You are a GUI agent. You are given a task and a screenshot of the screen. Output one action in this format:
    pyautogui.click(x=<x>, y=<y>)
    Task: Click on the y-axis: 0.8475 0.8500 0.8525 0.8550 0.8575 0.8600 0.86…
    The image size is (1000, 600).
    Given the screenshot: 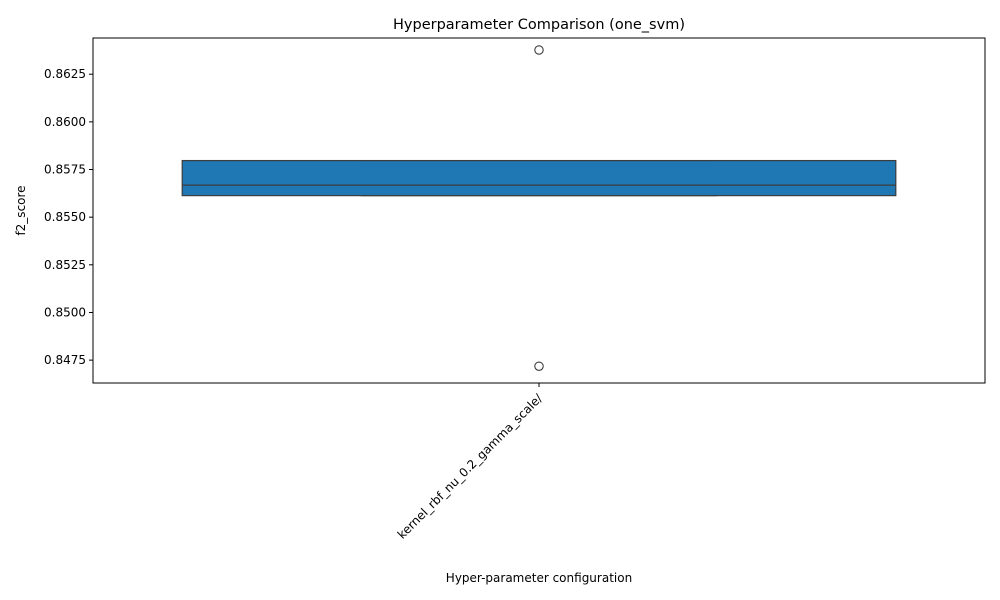 What is the action you would take?
    pyautogui.click(x=68, y=217)
    